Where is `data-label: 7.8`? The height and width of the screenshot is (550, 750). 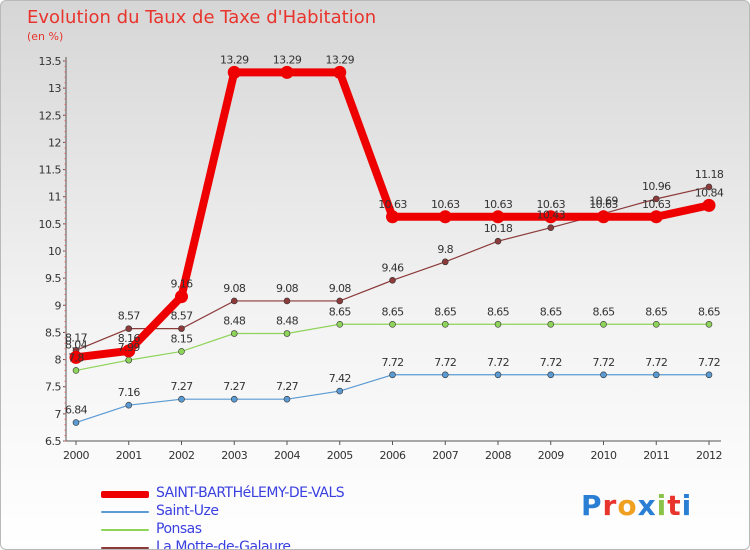
data-label: 7.8 is located at coordinates (76, 357).